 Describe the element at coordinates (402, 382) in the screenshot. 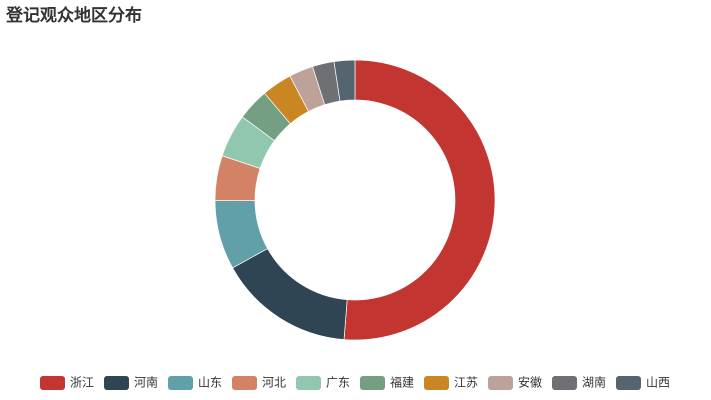

I see `legend-label: 福建` at that location.